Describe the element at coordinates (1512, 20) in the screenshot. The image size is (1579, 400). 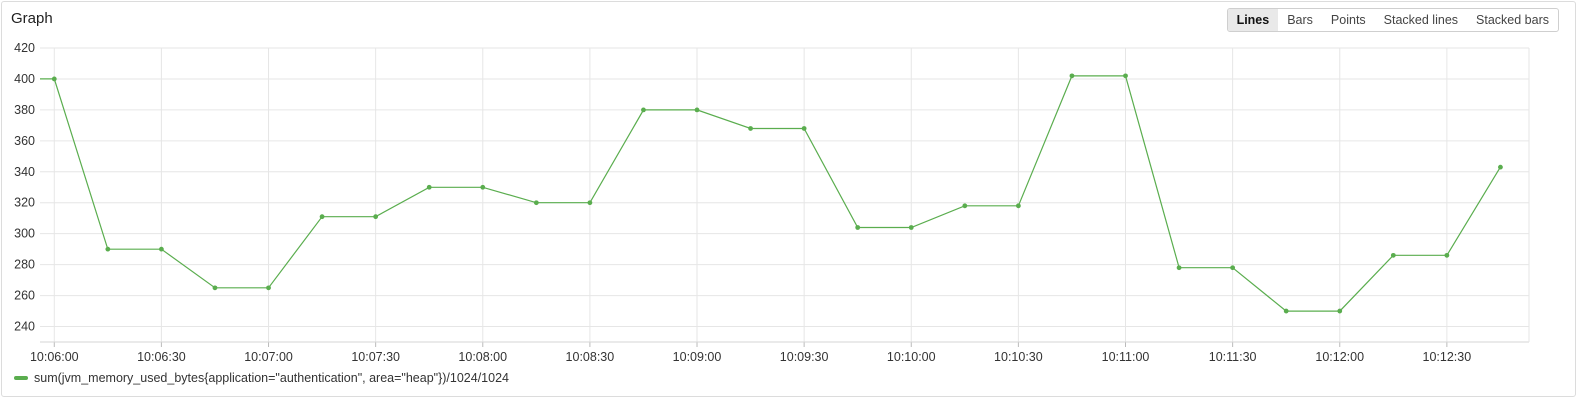
I see `mode-stacked-bars-button: Stacked bars` at that location.